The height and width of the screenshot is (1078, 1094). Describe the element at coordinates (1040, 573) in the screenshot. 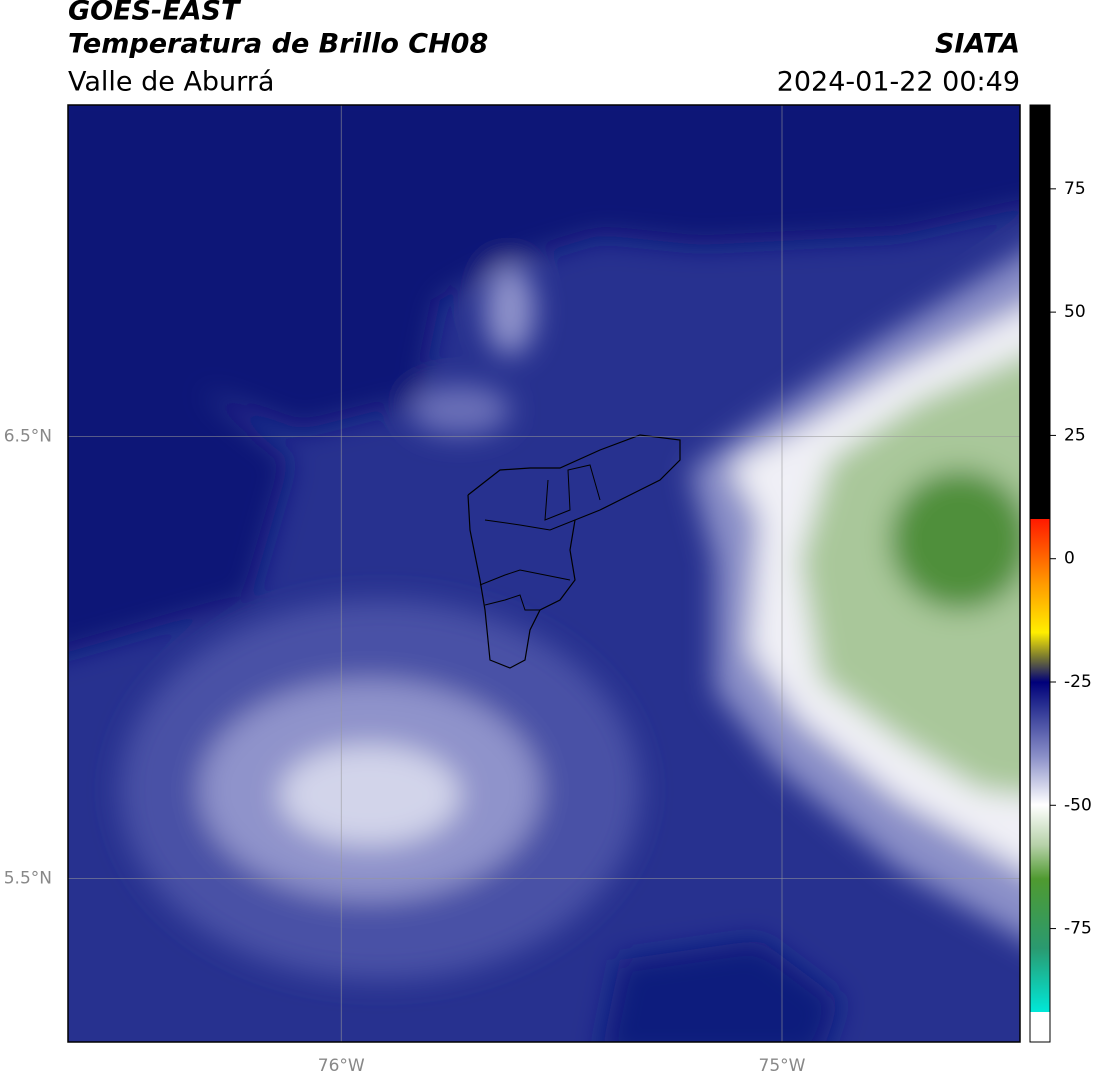

I see `colorbar` at that location.